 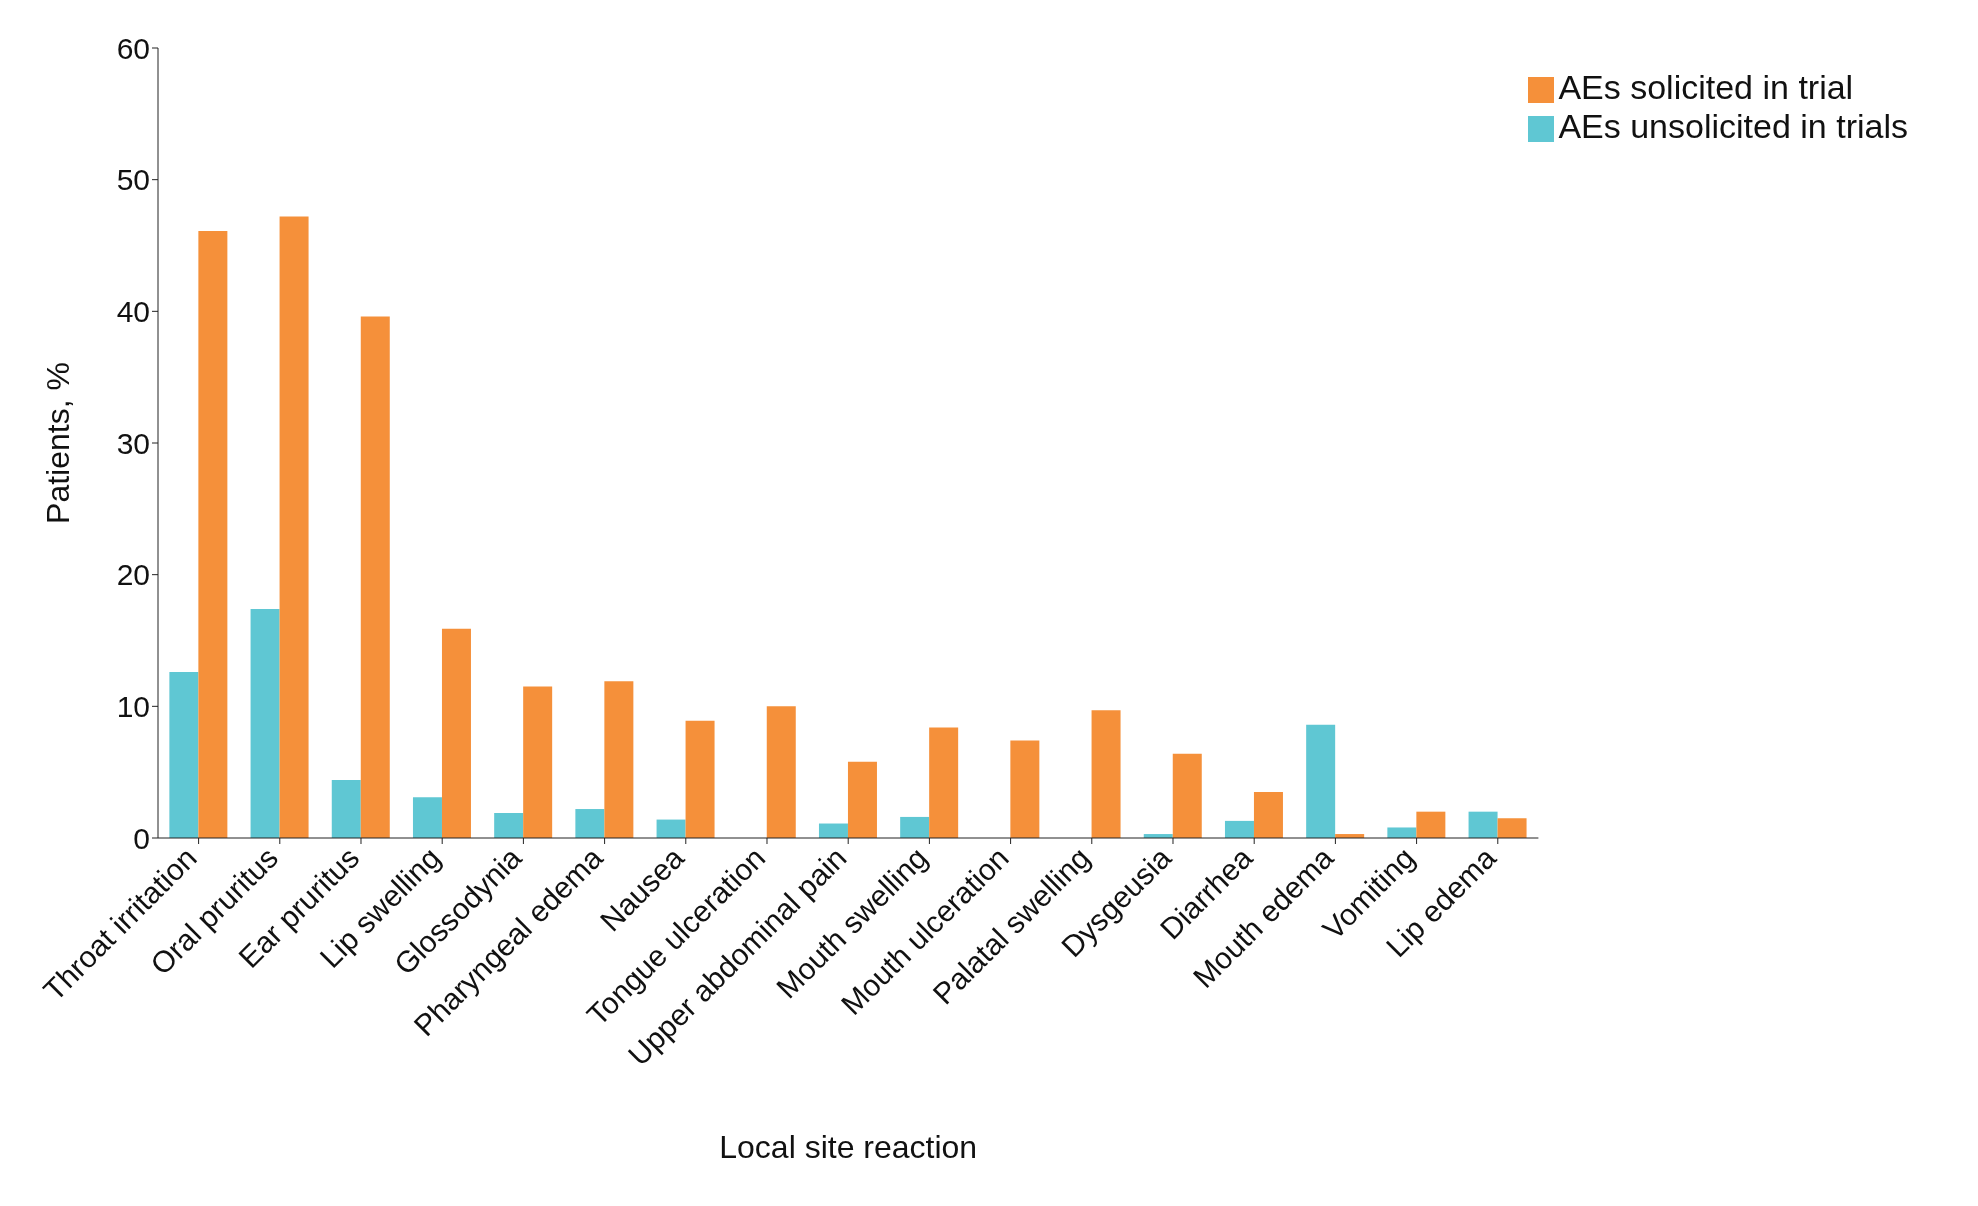 I want to click on y-tick-label: 40, so click(x=133, y=311).